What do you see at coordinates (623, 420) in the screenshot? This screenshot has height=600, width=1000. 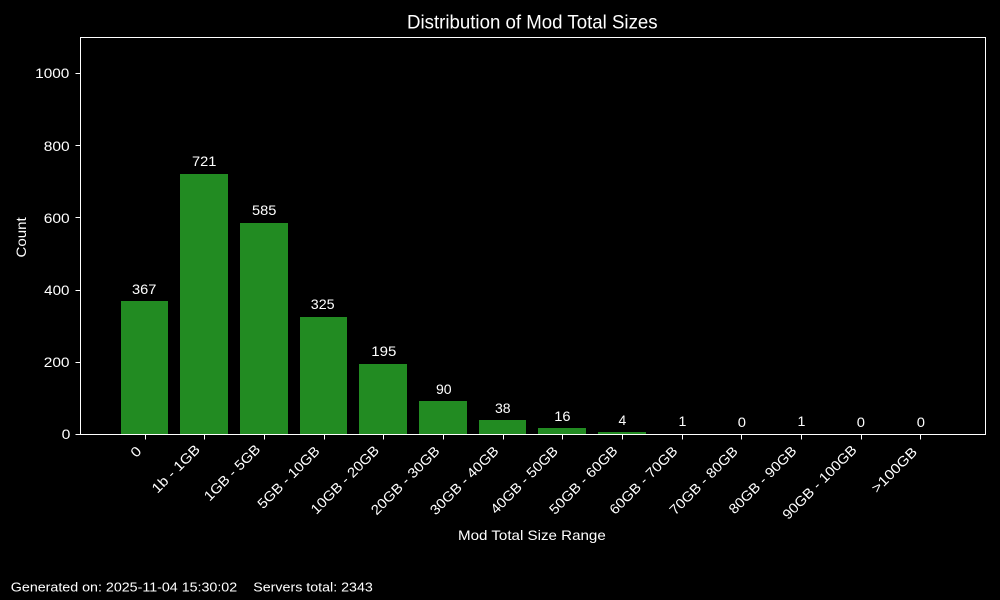 I see `svg-text: 4` at bounding box center [623, 420].